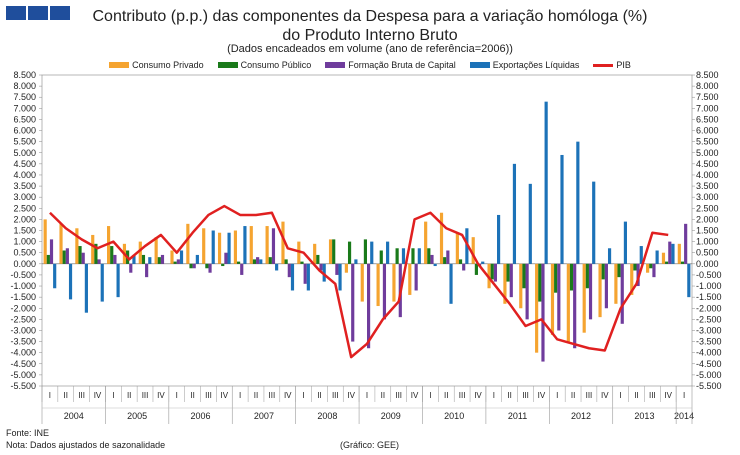  Describe the element at coordinates (24, 208) in the screenshot. I see `y-tick-label-left: 2.500` at that location.